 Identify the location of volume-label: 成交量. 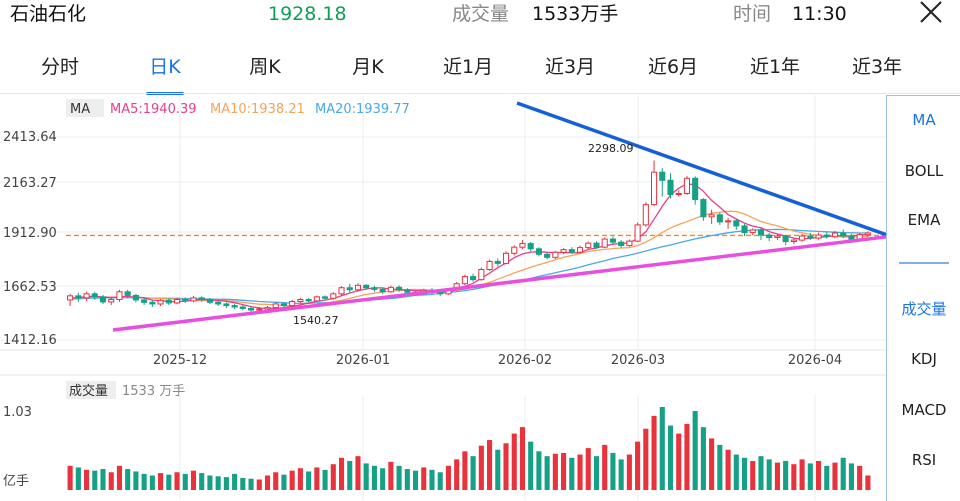
(481, 14).